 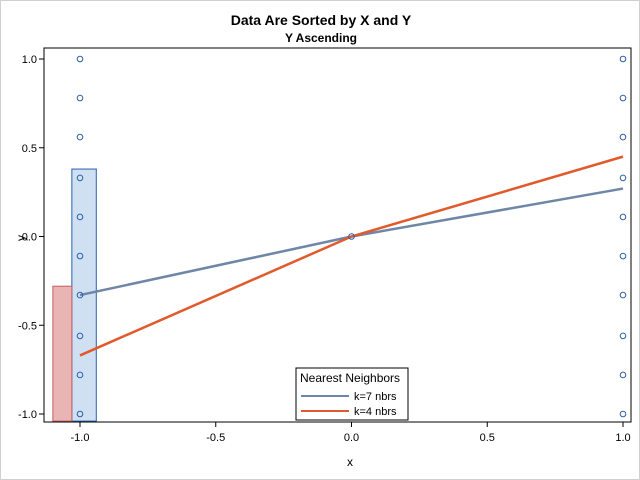 I want to click on legend-label-k7: k=7 nbrs, so click(x=375, y=397).